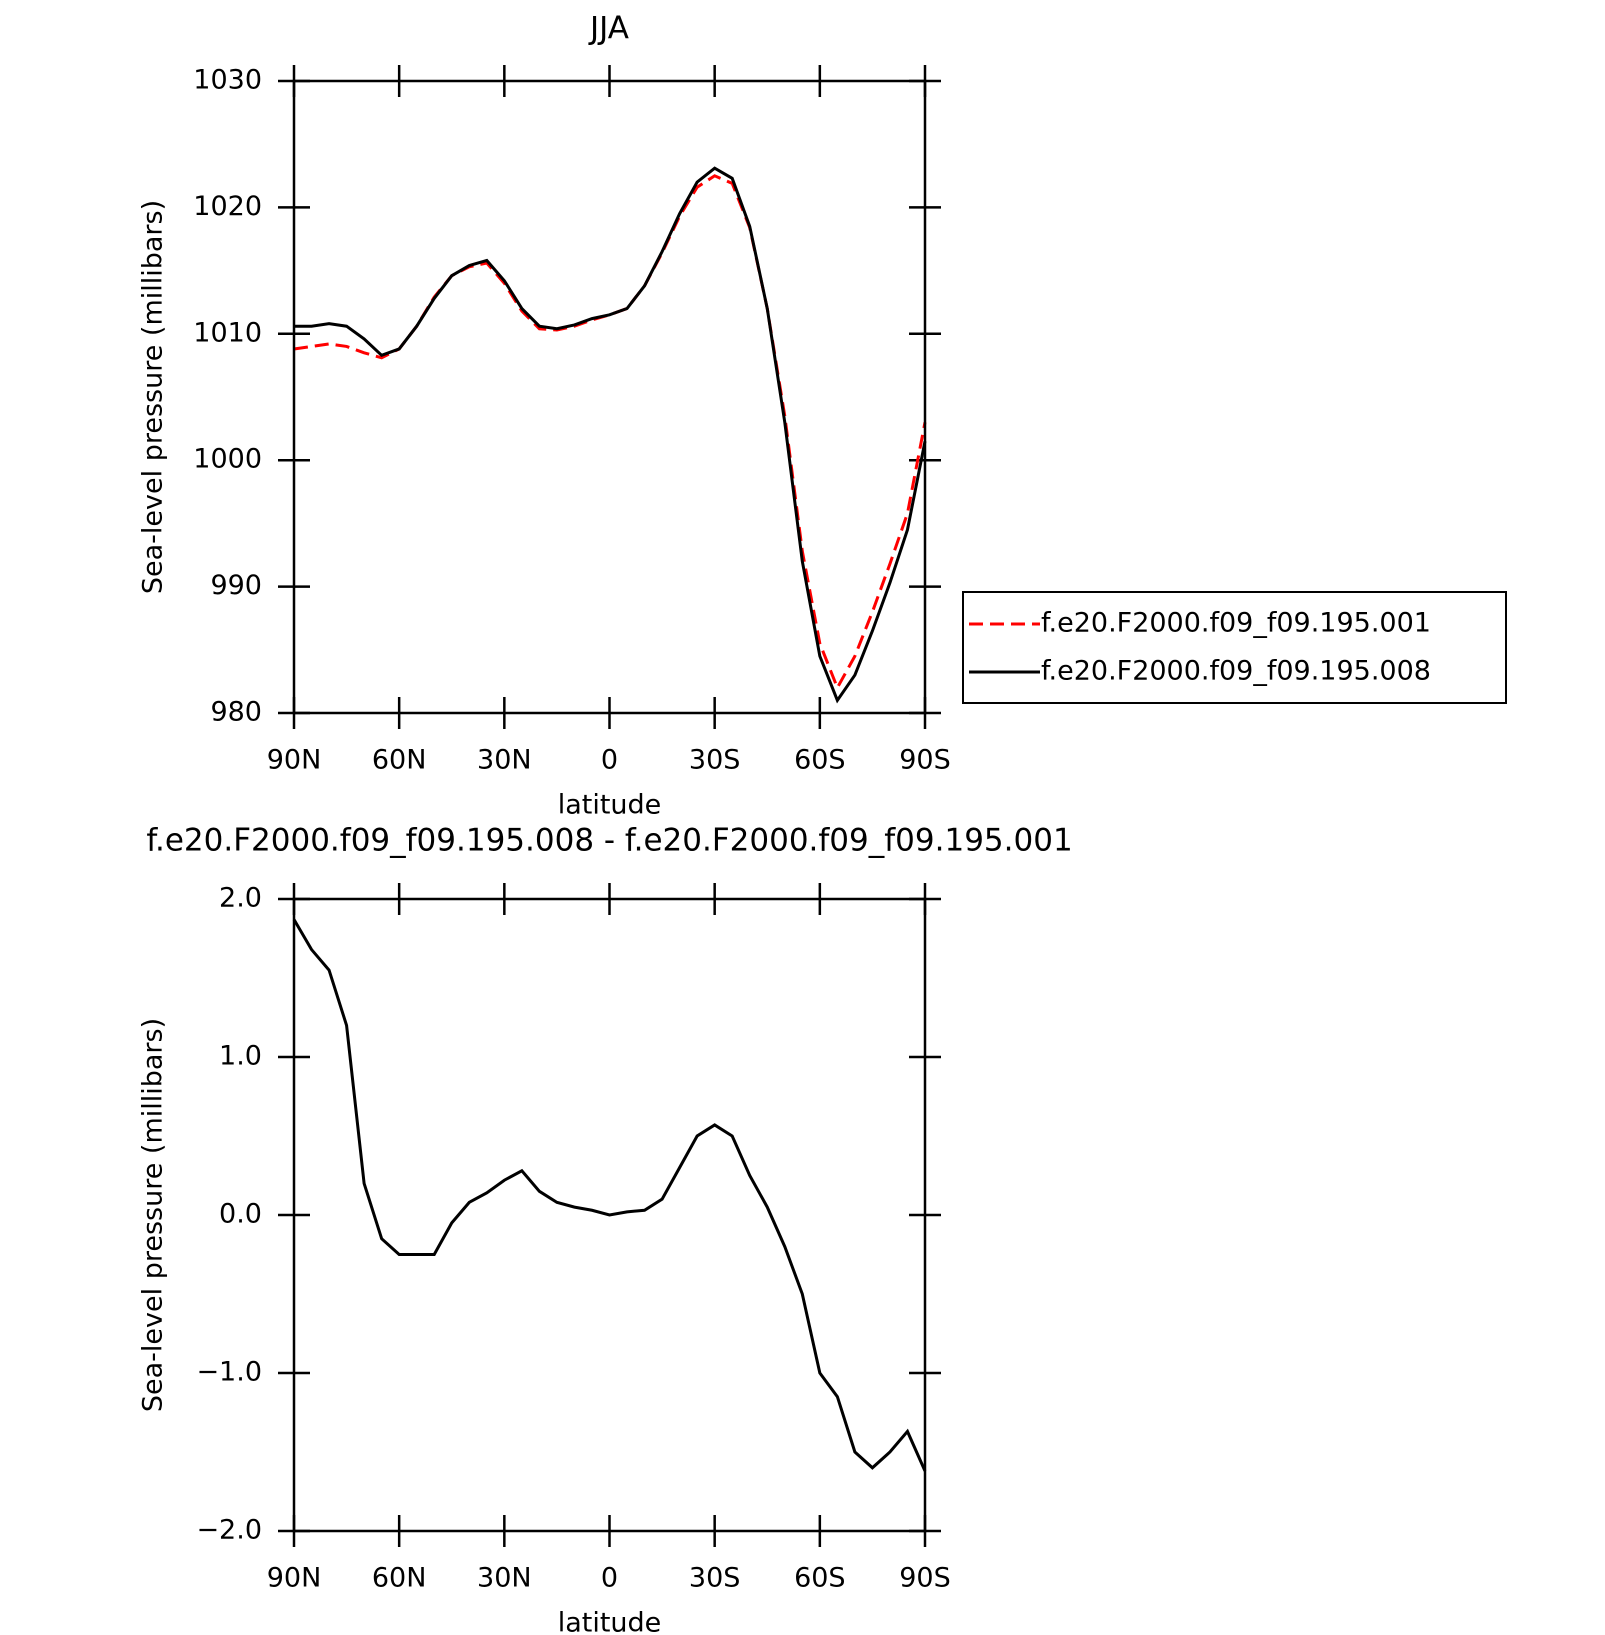  Describe the element at coordinates (236, 585) in the screenshot. I see `y-tick-label: 990` at that location.